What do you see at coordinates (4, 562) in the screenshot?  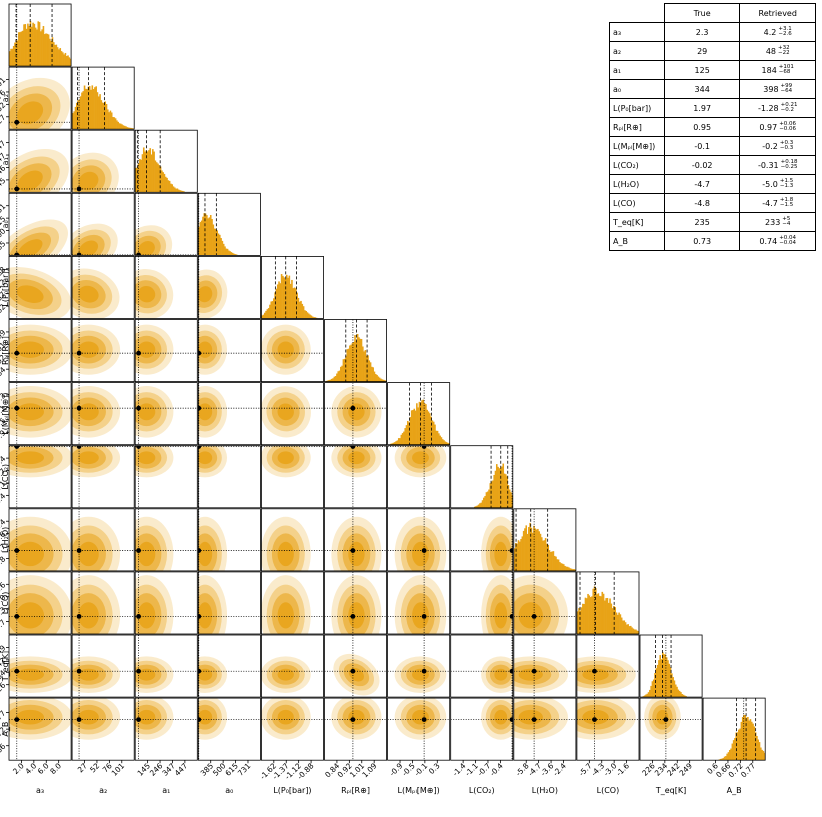 I see `y-tick-label: -5.8` at bounding box center [4, 562].